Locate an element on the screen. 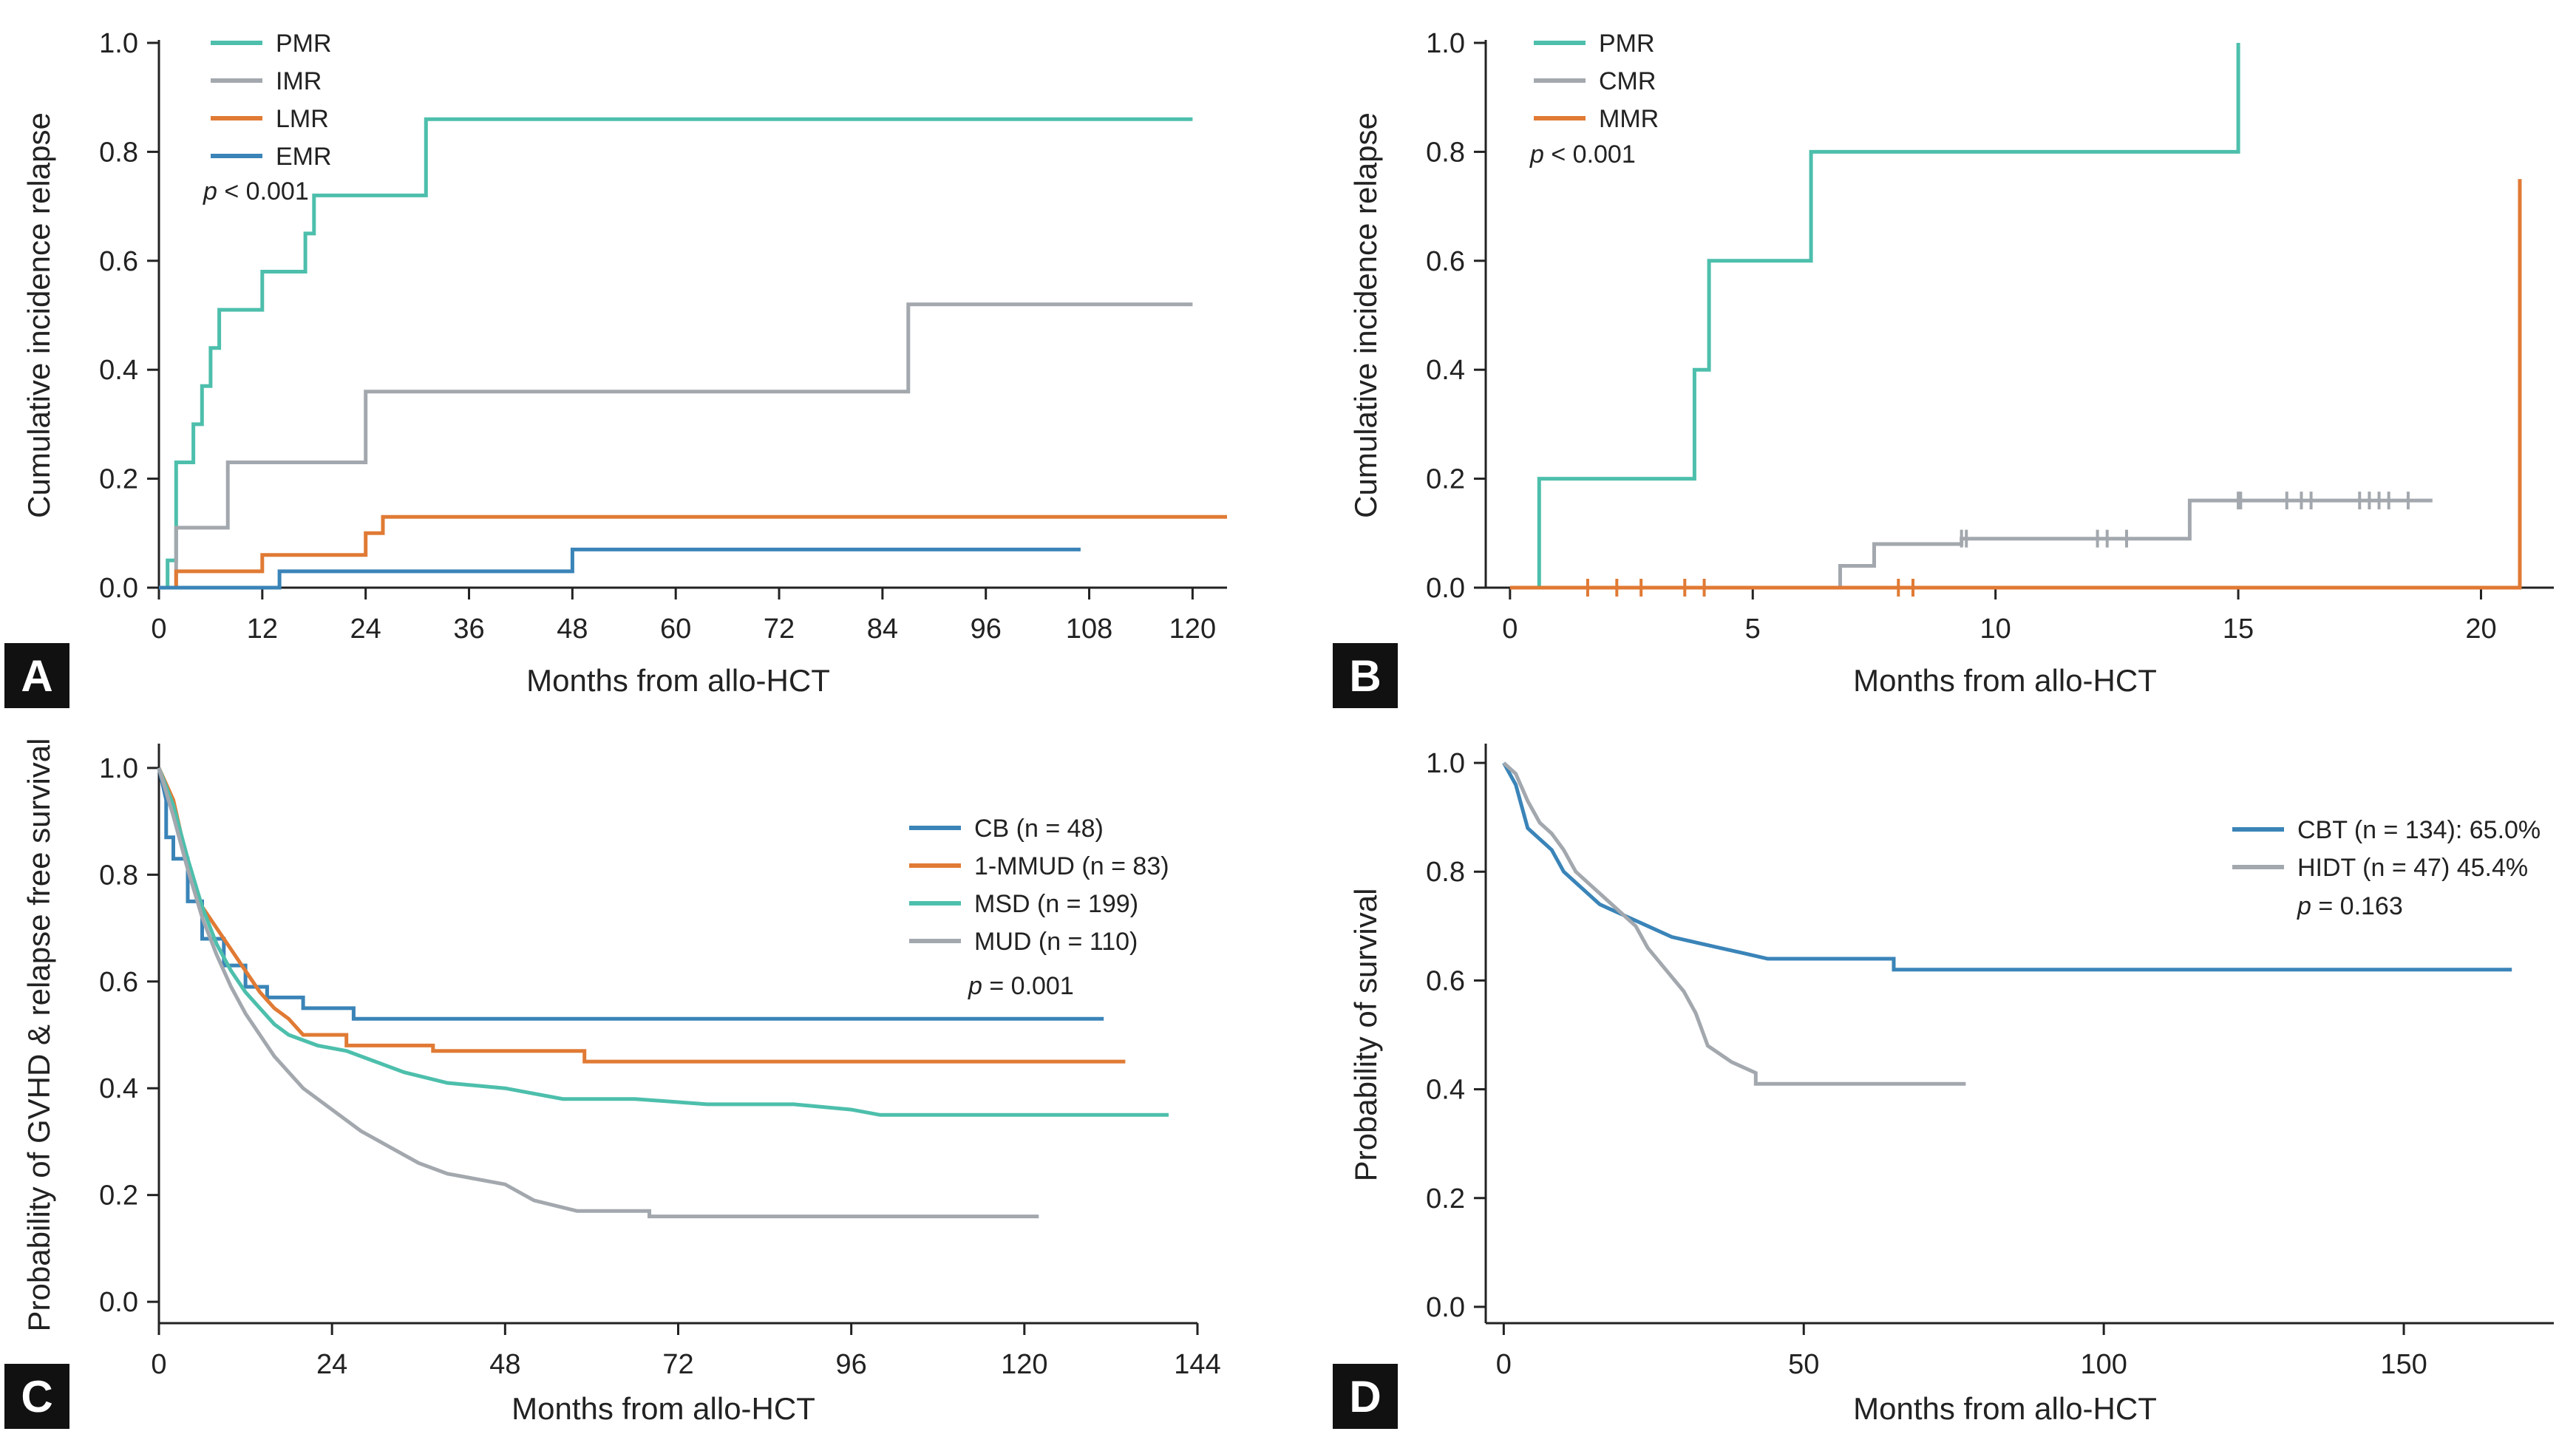 This screenshot has height=1454, width=2576. x-tick-label: 5 is located at coordinates (1753, 630).